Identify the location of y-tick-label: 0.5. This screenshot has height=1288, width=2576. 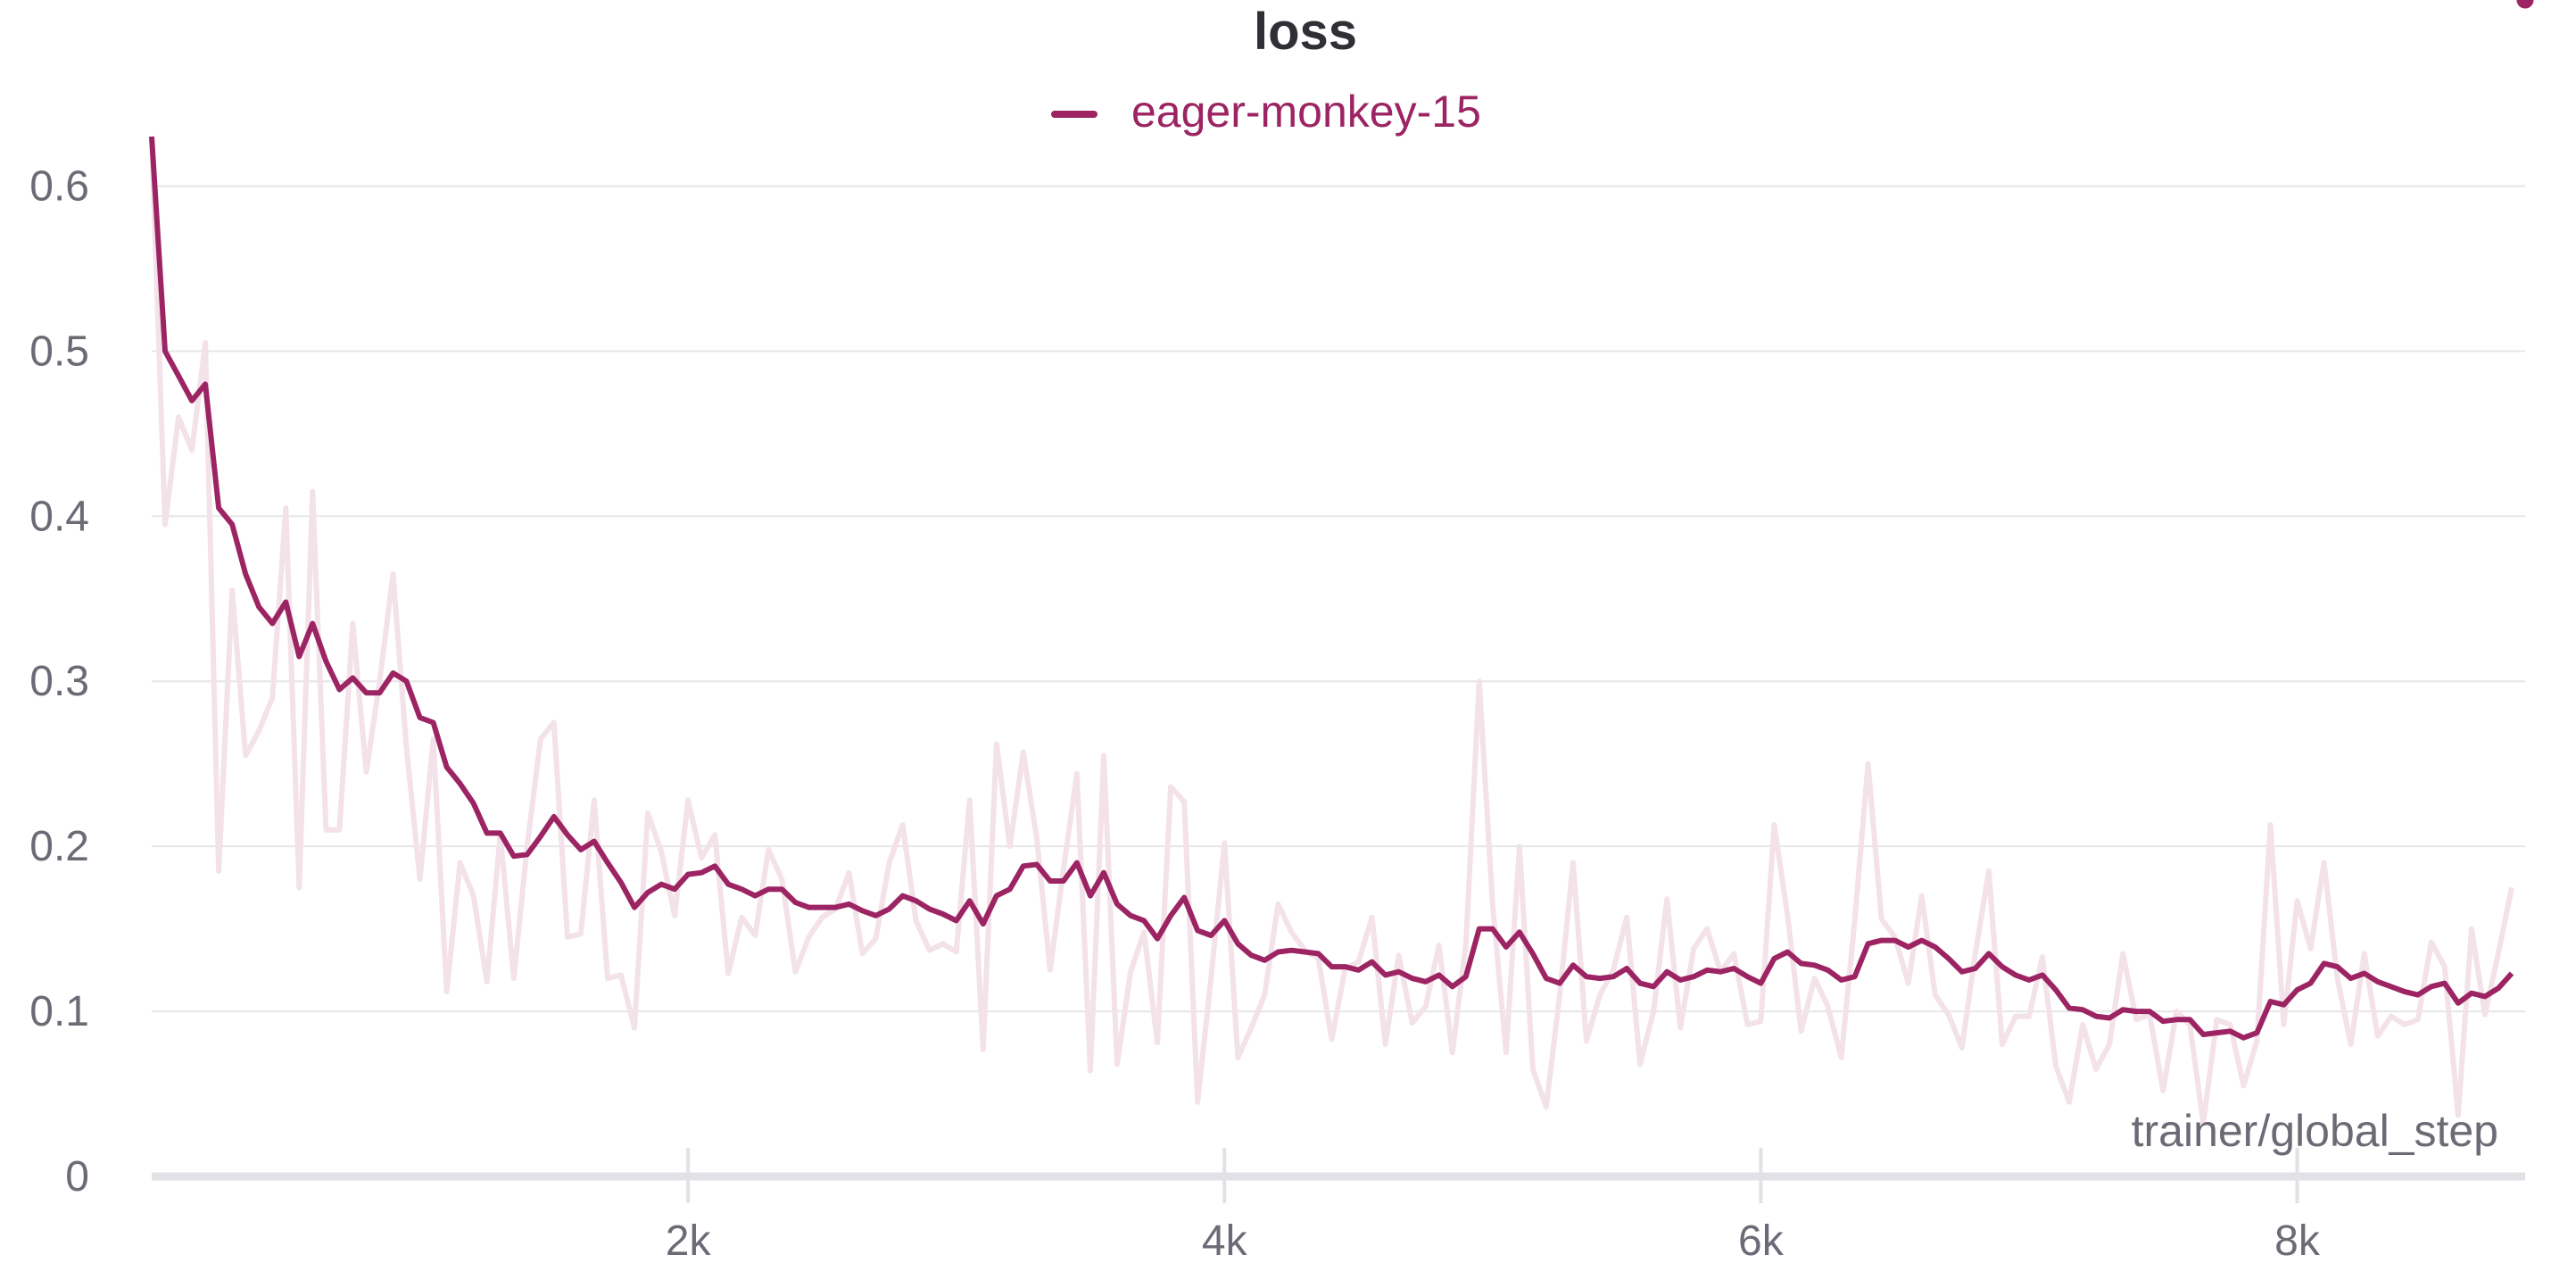
(59, 351).